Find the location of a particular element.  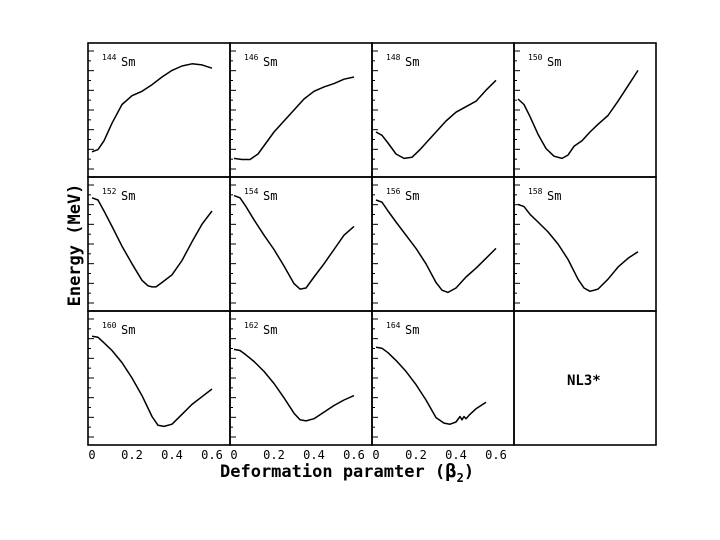

panel: 164 Sm is located at coordinates (443, 378).